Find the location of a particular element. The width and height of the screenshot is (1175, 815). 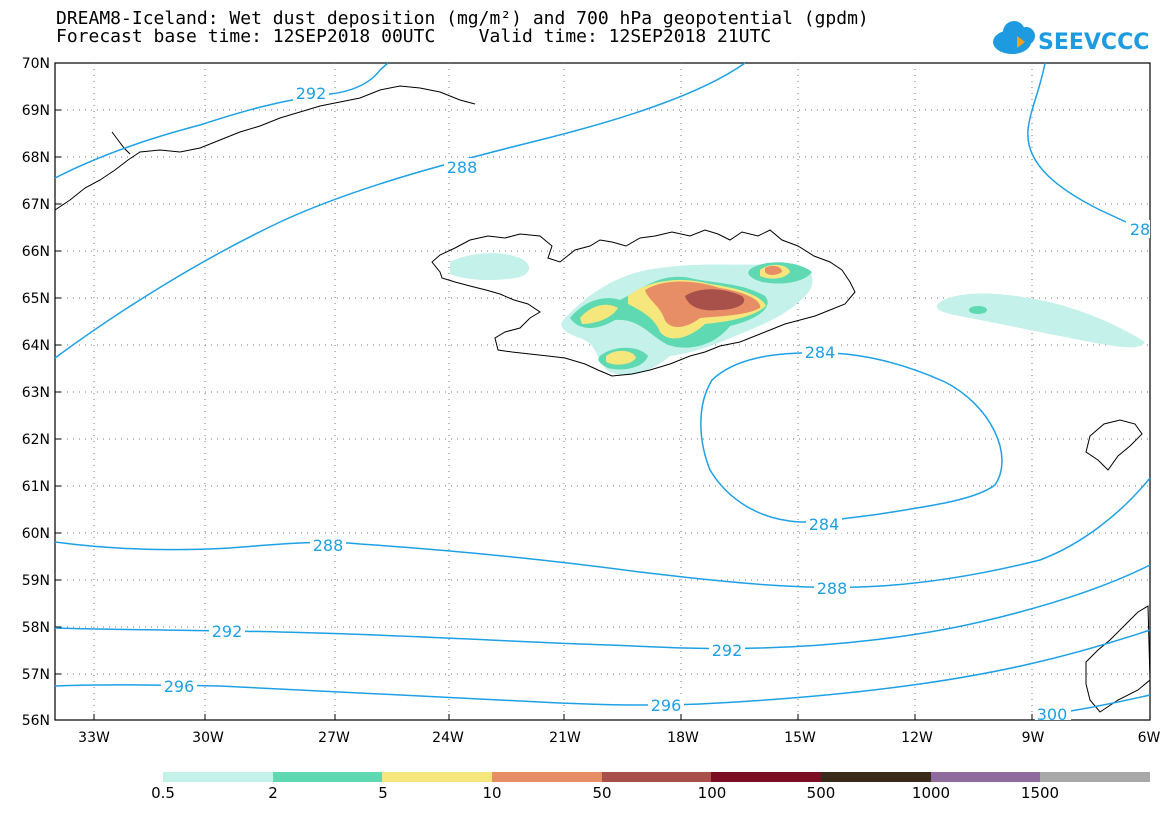

lat-label: 67N is located at coordinates (36, 205).